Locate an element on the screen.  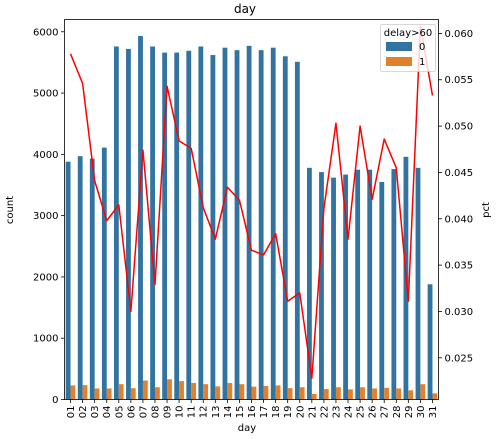
y-axis-left: 0 1000 2000 3000 4000 5000 6000 is located at coordinates (49, 216).